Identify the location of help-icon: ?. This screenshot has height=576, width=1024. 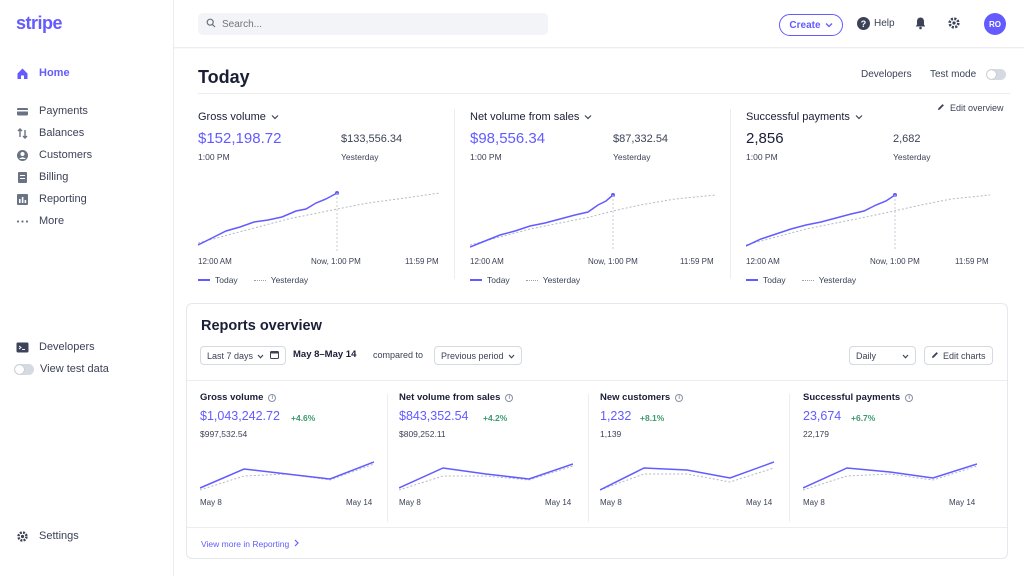
(863, 23).